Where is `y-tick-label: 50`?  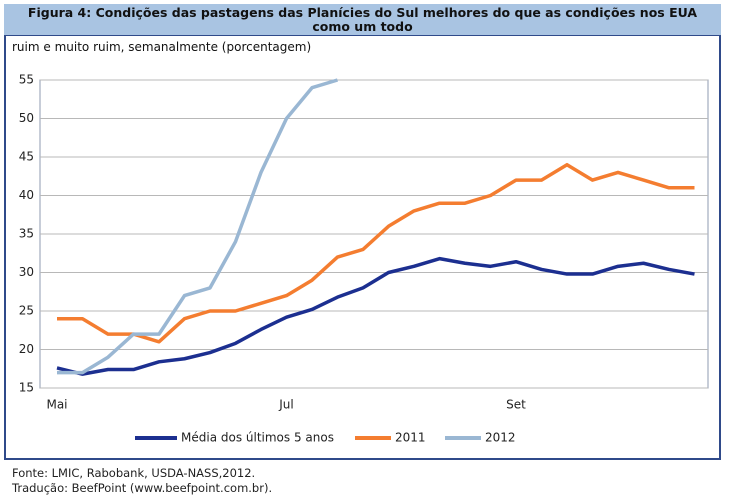
y-tick-label: 50 is located at coordinates (26, 118).